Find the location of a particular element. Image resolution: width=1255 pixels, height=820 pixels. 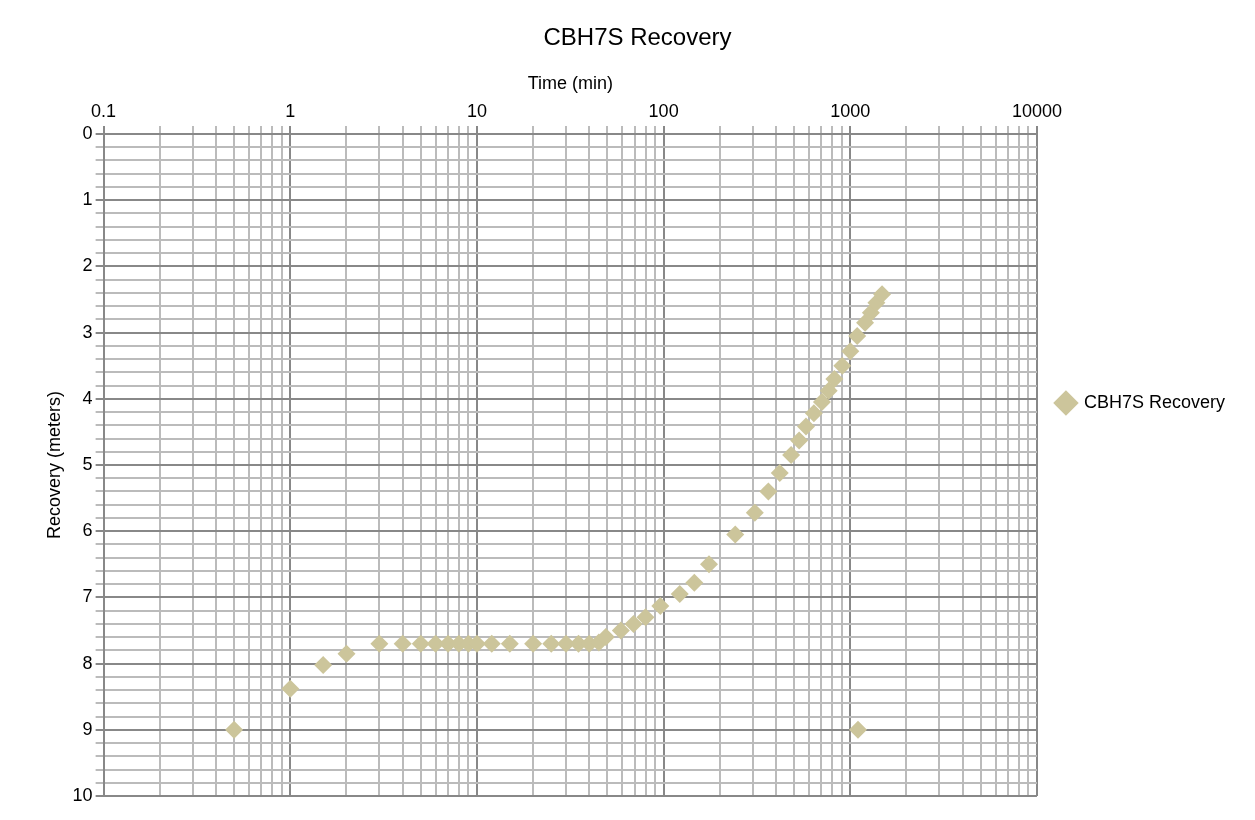

x-tick-label: 1000 is located at coordinates (850, 111).